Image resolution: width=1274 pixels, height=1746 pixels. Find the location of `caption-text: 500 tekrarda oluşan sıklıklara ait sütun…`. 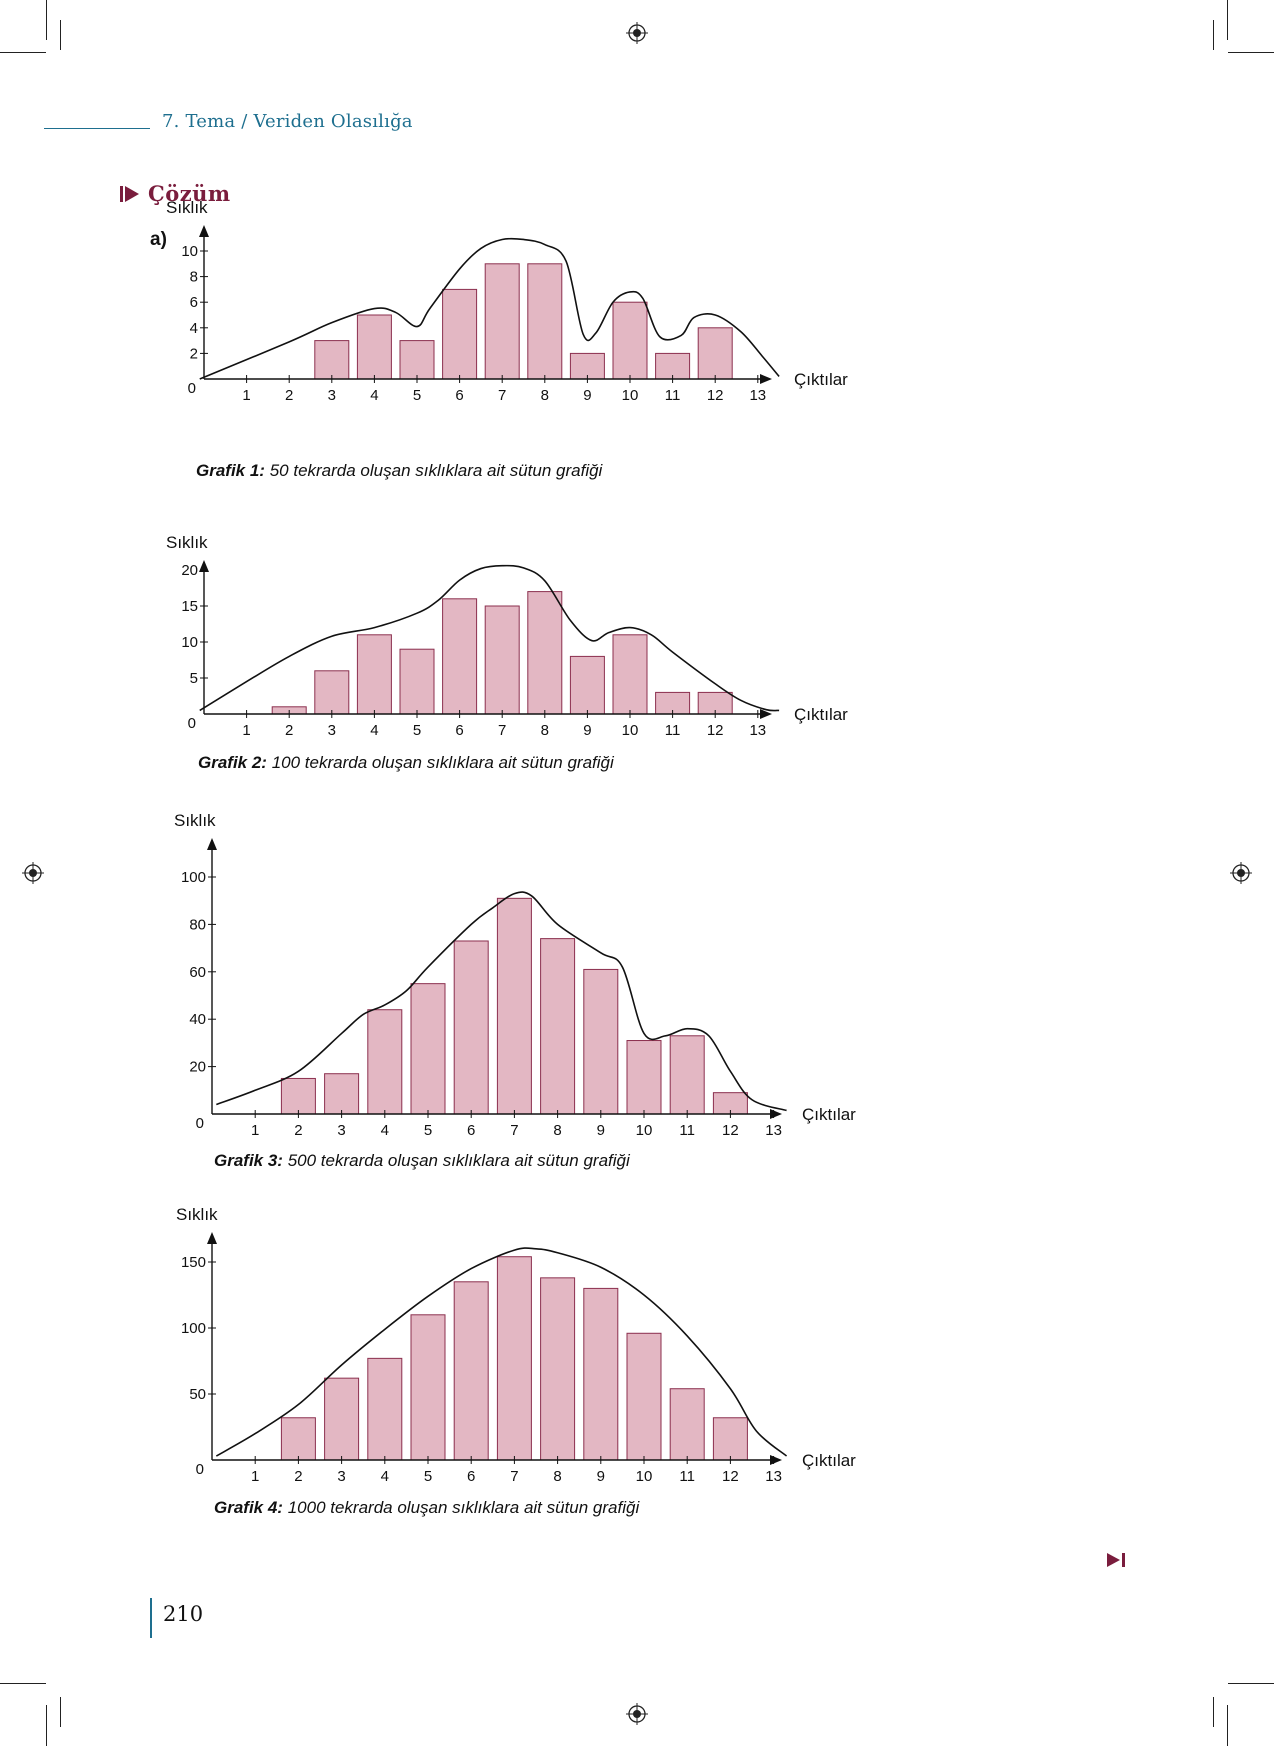

caption-text: 500 tekrarda oluşan sıklıklara ait sütun… is located at coordinates (456, 1160).